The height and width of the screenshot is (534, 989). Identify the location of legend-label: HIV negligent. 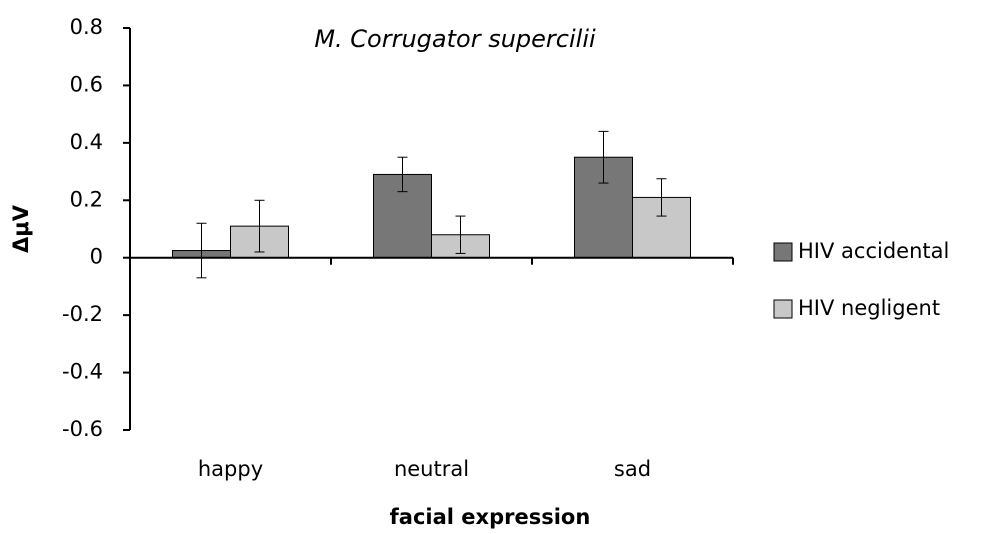
(869, 308).